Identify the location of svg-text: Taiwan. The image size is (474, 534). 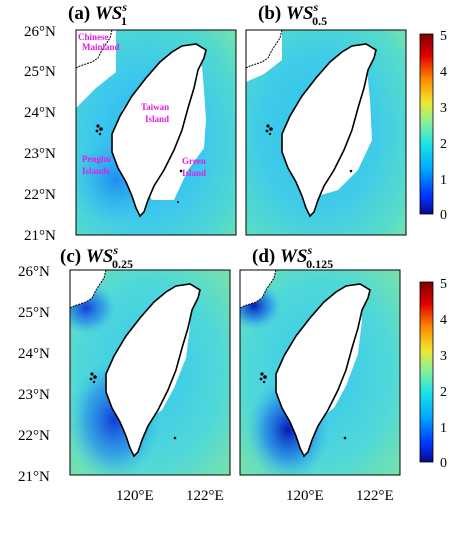
(155, 107).